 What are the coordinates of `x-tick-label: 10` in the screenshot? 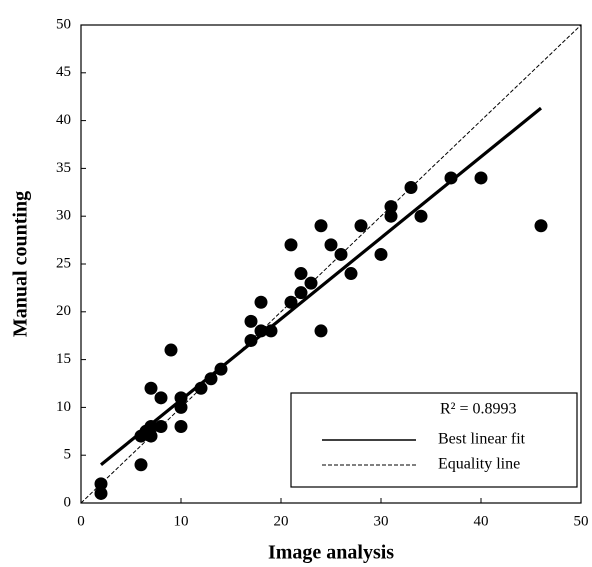 It's located at (181, 521).